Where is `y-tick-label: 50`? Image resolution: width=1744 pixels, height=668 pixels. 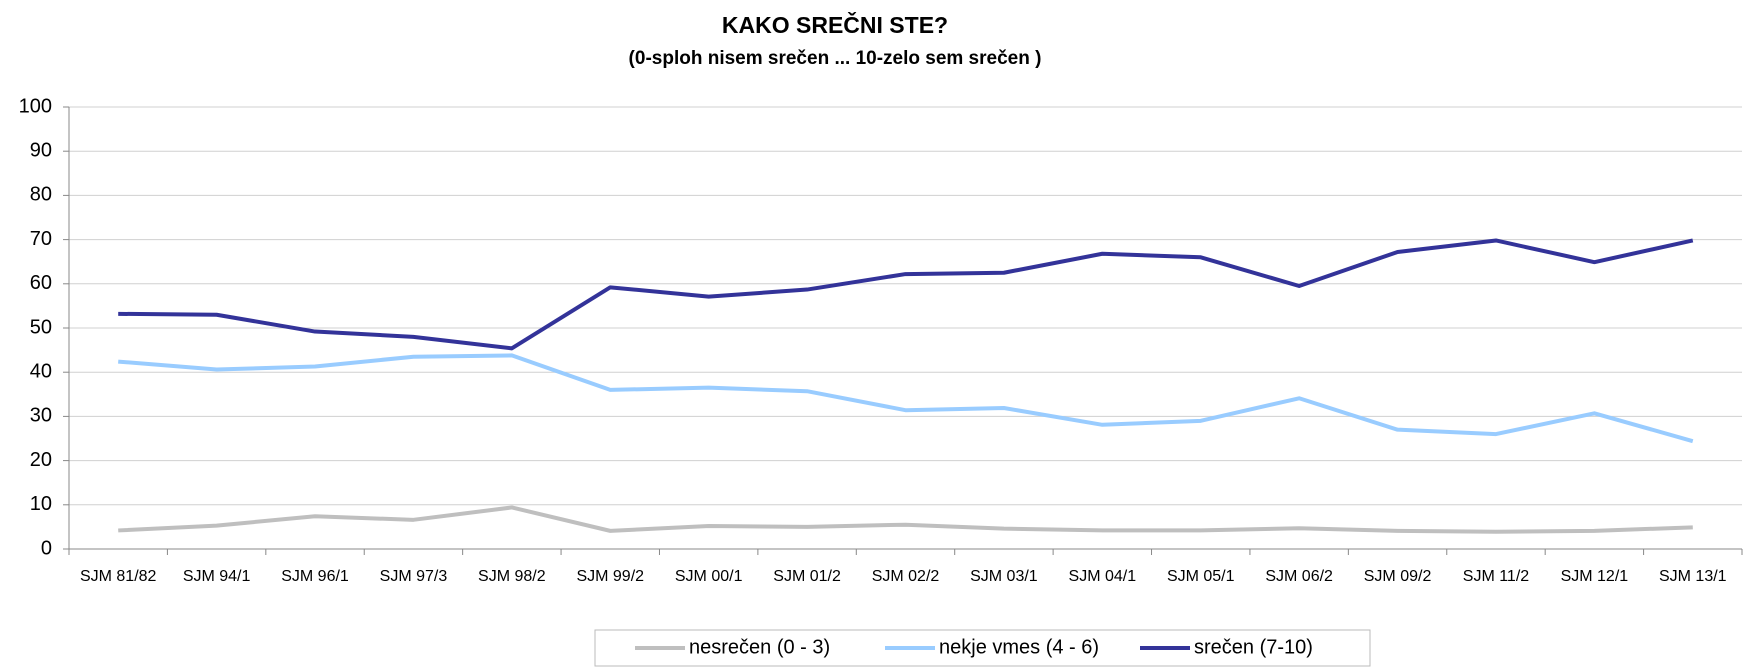
y-tick-label: 50 is located at coordinates (41, 327).